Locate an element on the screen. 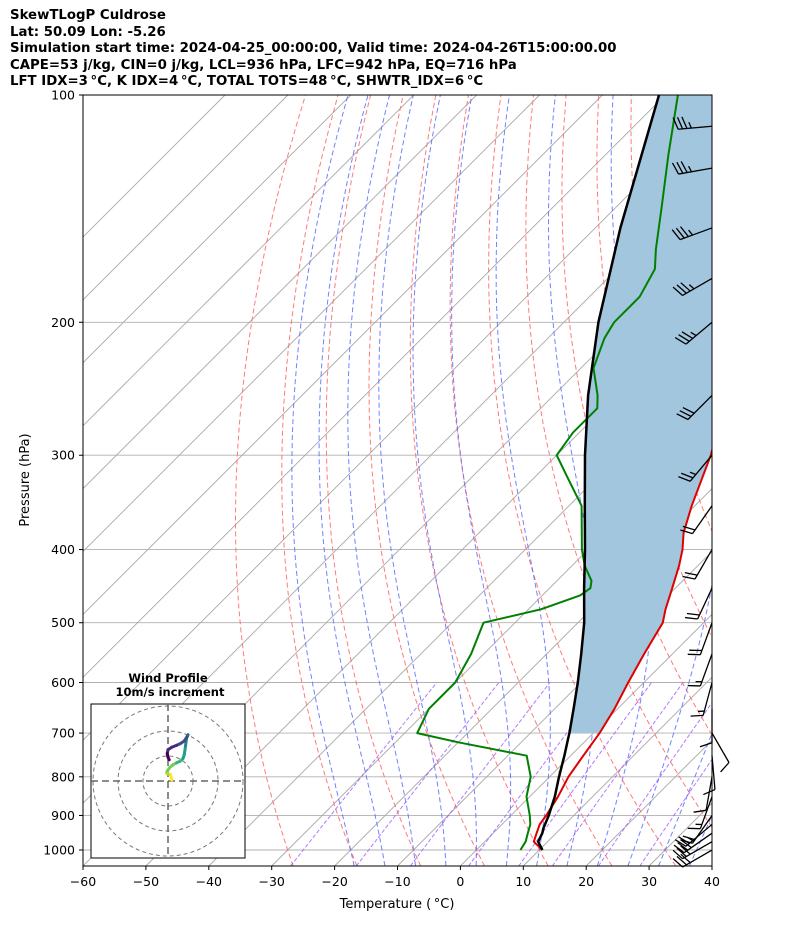 The image size is (794, 937). y-tick-label: 700 is located at coordinates (63, 733).